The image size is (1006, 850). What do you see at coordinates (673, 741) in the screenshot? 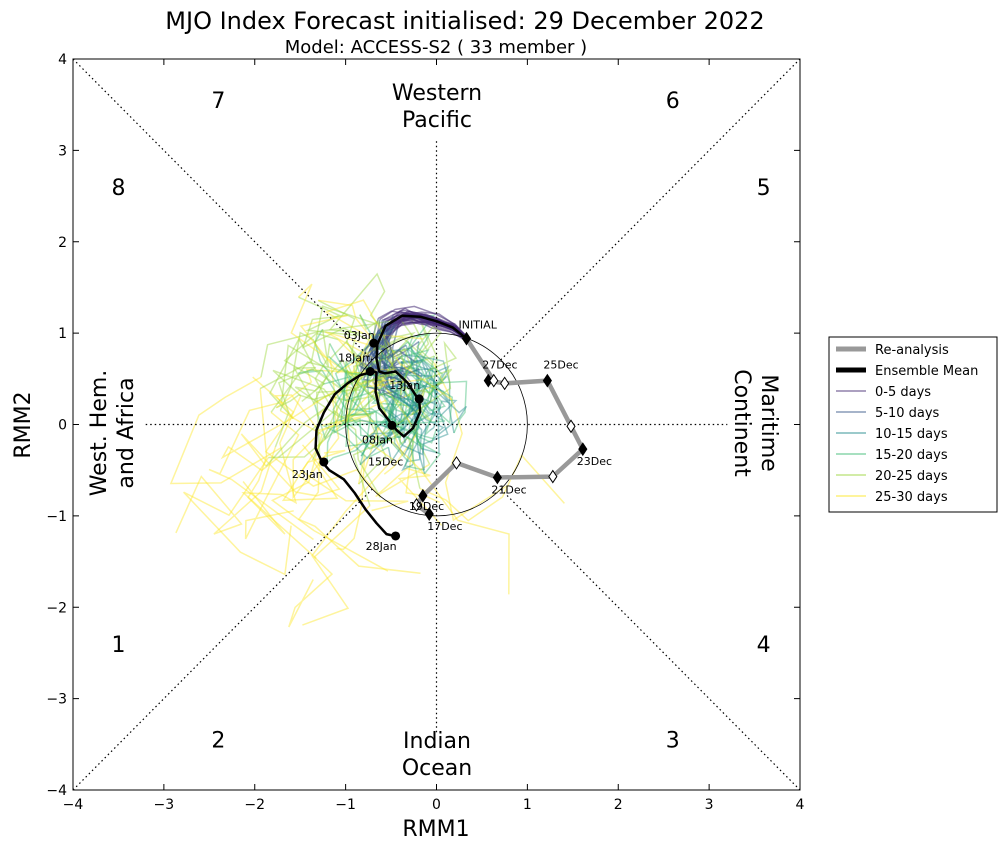
I see `phase-label-3: 3` at bounding box center [673, 741].